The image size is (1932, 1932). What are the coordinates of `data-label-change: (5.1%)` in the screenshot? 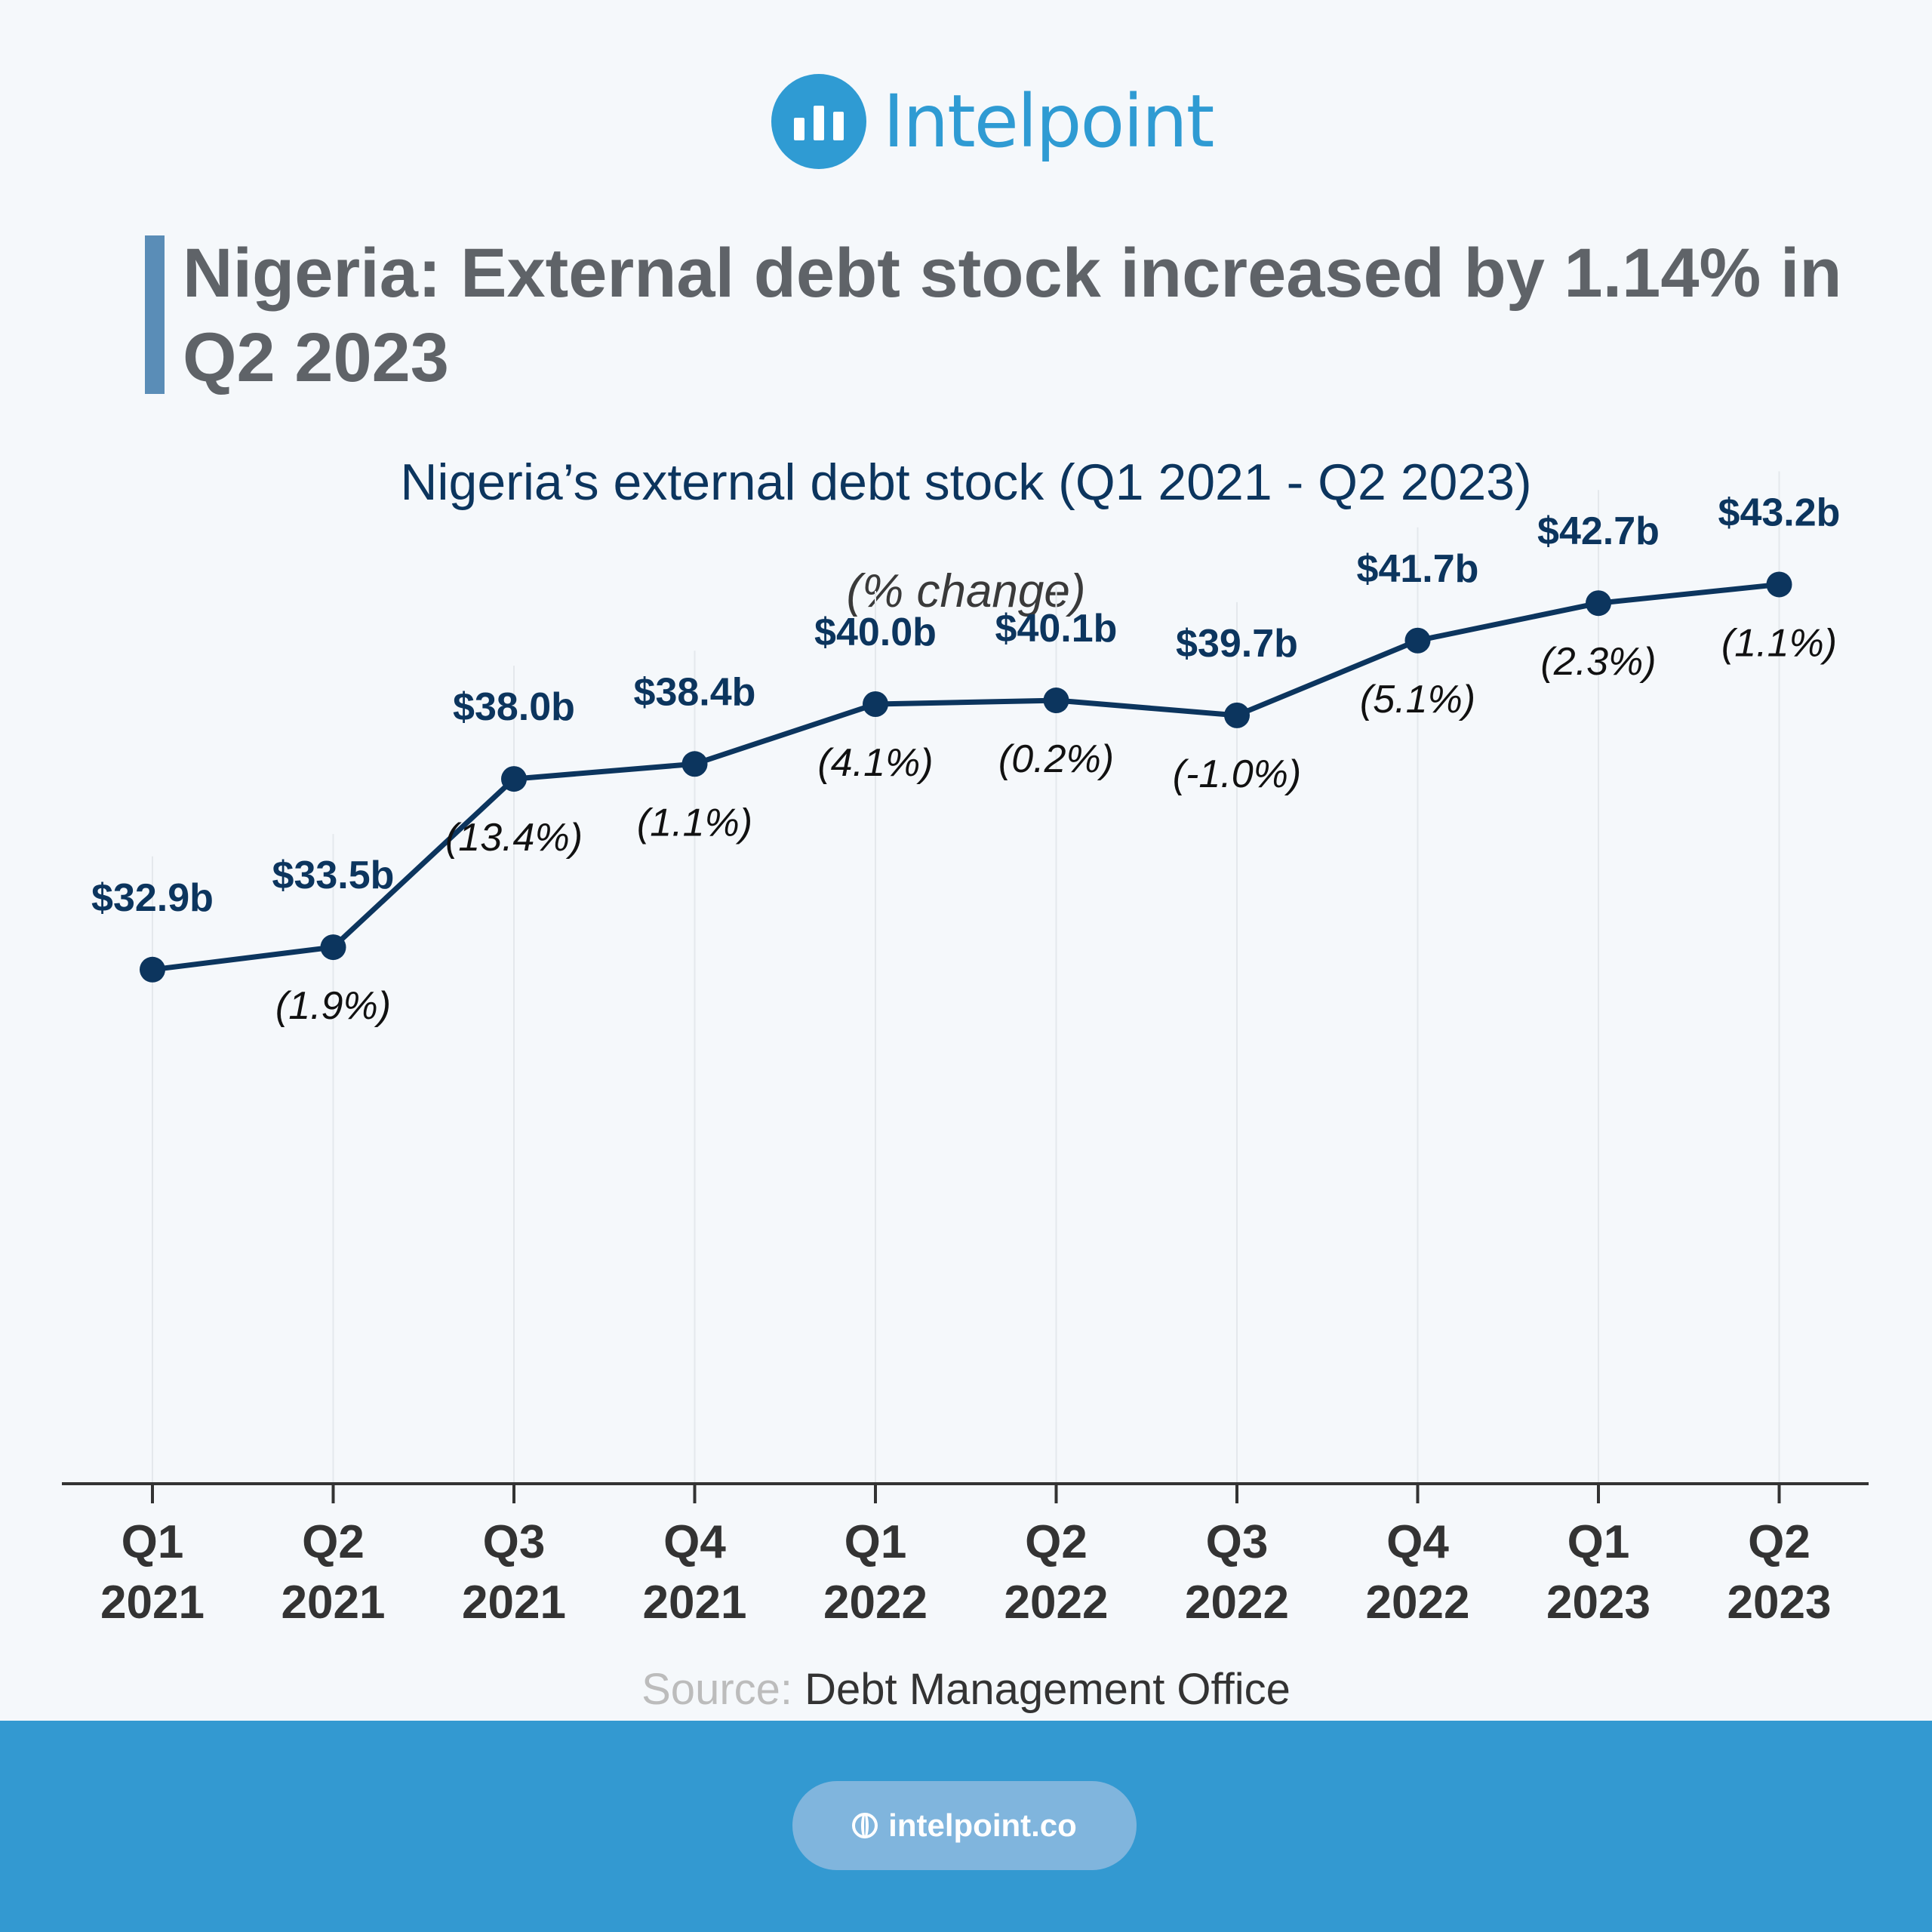 It's located at (1417, 699).